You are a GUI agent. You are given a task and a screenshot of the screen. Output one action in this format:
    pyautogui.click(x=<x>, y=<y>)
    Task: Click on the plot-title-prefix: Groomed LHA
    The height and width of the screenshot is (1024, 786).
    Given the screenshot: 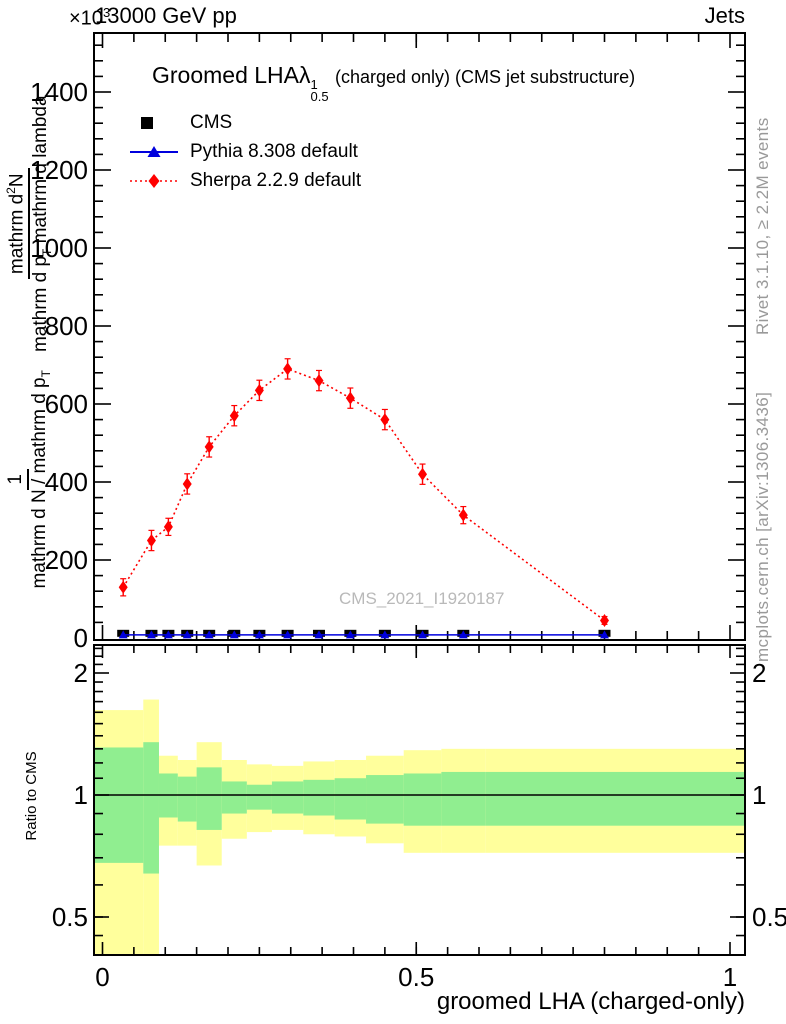 What is the action you would take?
    pyautogui.click(x=226, y=75)
    